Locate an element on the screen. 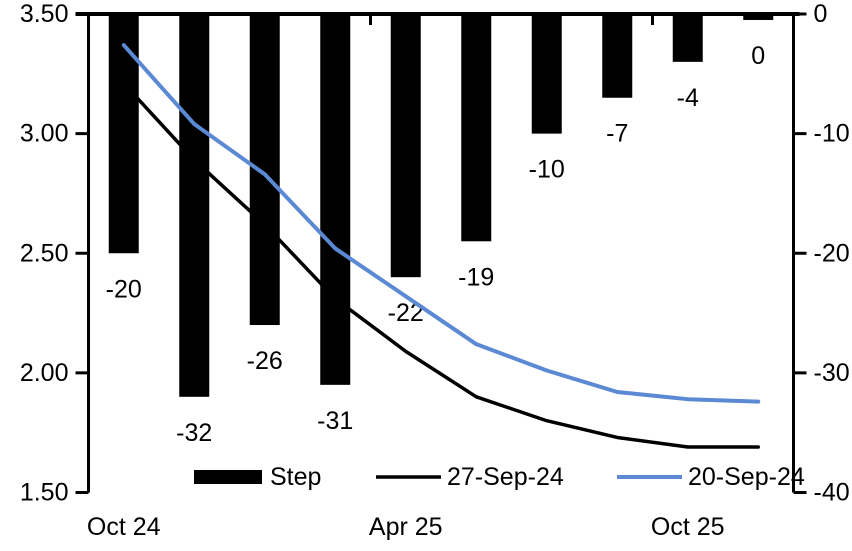  bar-data-label-9: 0 is located at coordinates (758, 56).